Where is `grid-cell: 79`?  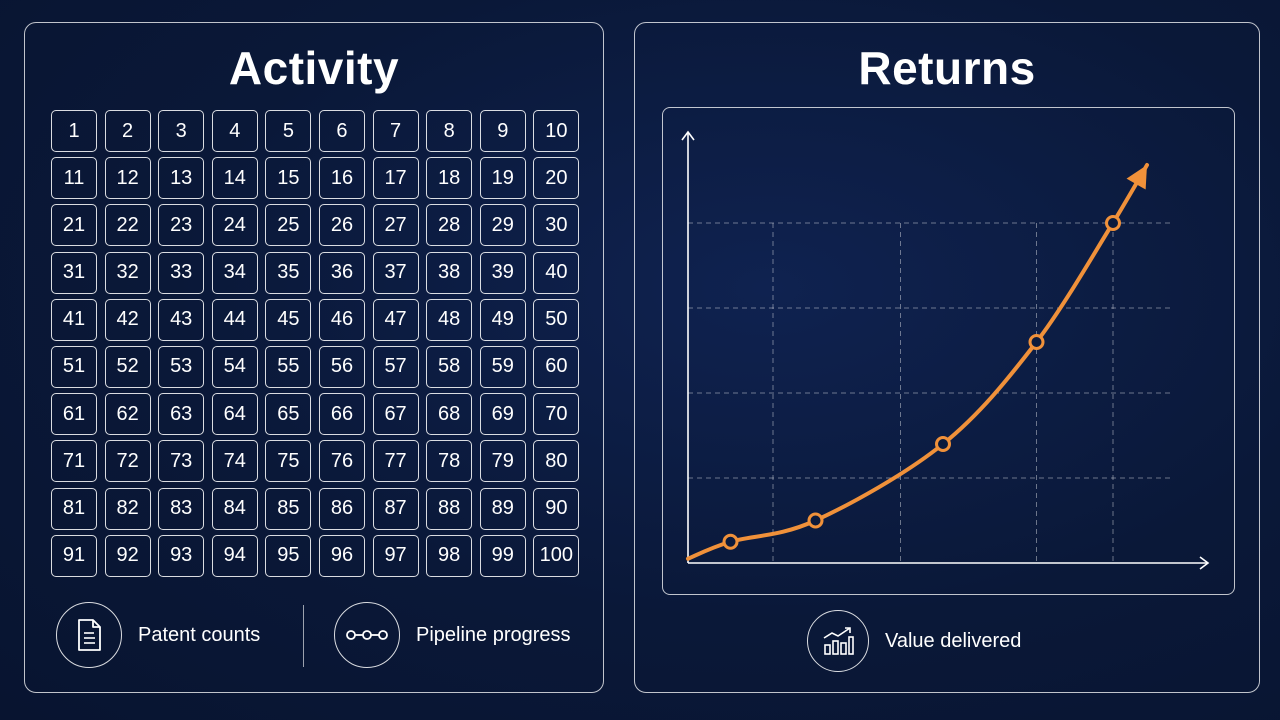 grid-cell: 79 is located at coordinates (502, 461).